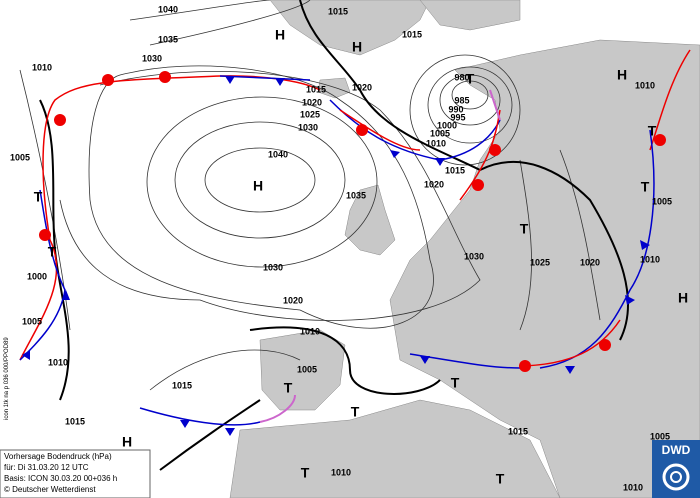 This screenshot has width=700, height=498. Describe the element at coordinates (455, 109) in the screenshot. I see `isobar-label: 990` at that location.